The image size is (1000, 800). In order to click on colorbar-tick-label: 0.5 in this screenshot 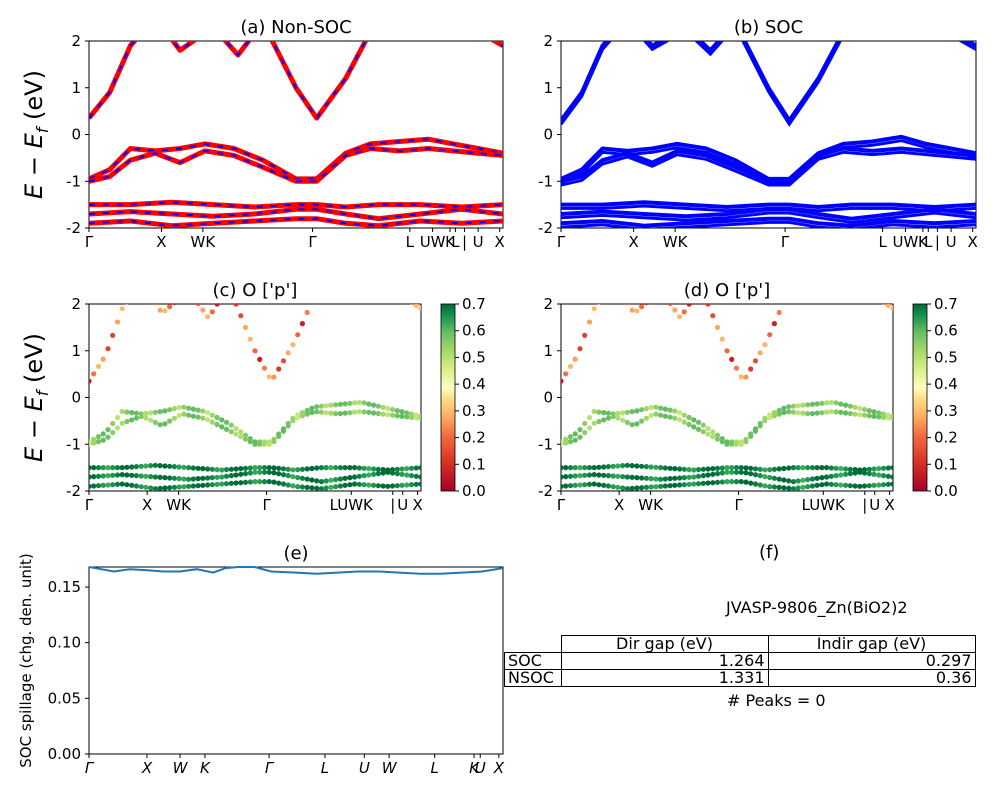, I will do `click(946, 357)`.